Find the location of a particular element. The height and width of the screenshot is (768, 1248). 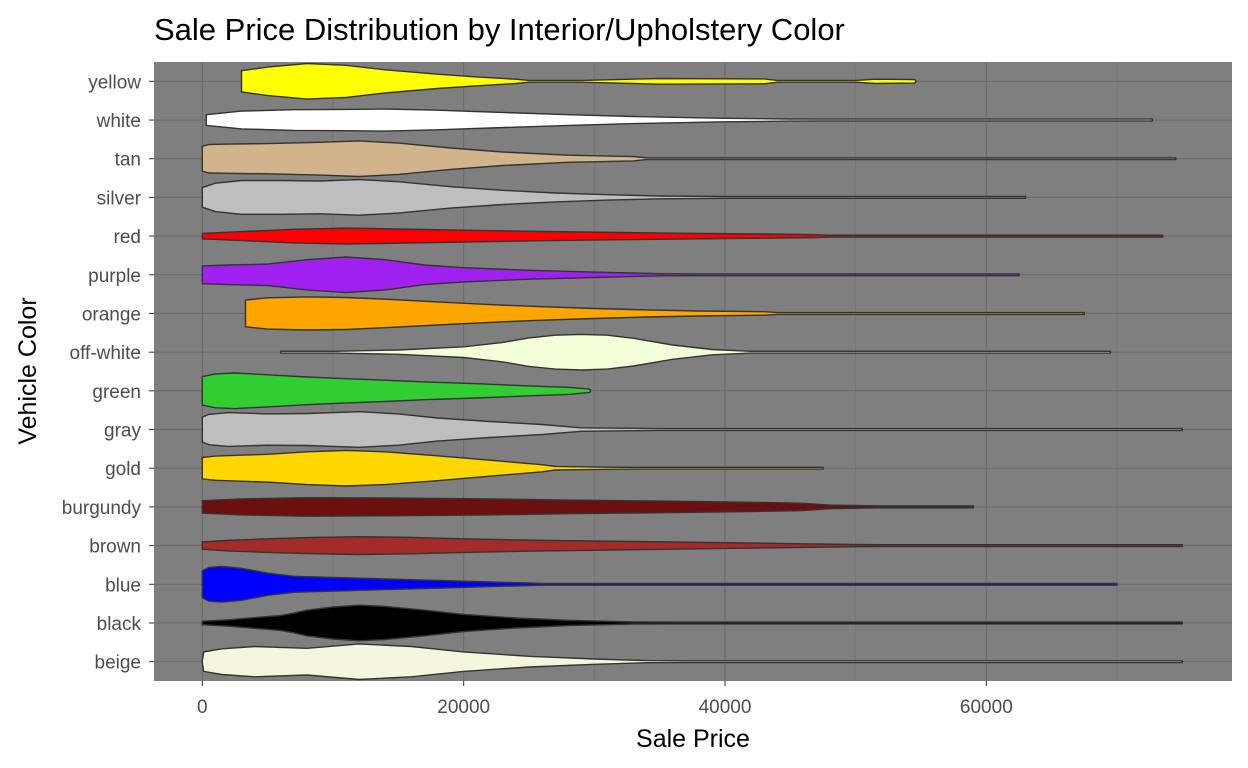

y-tick-label-yellow: yellow is located at coordinates (114, 82).